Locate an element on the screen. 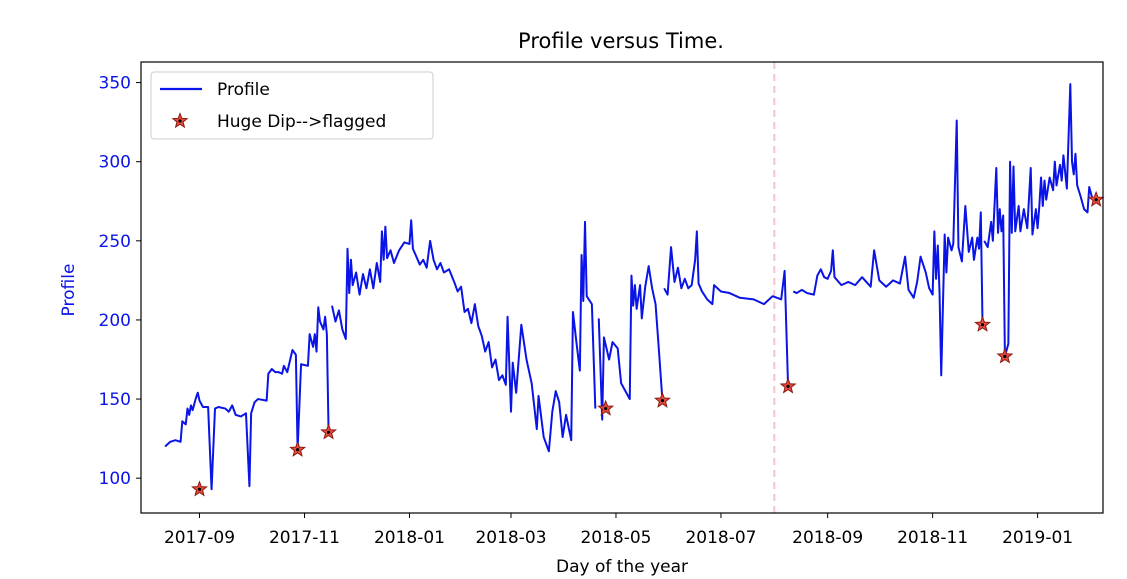 The image size is (1127, 579). x-tick-label-0: 2017-09 is located at coordinates (199, 538).